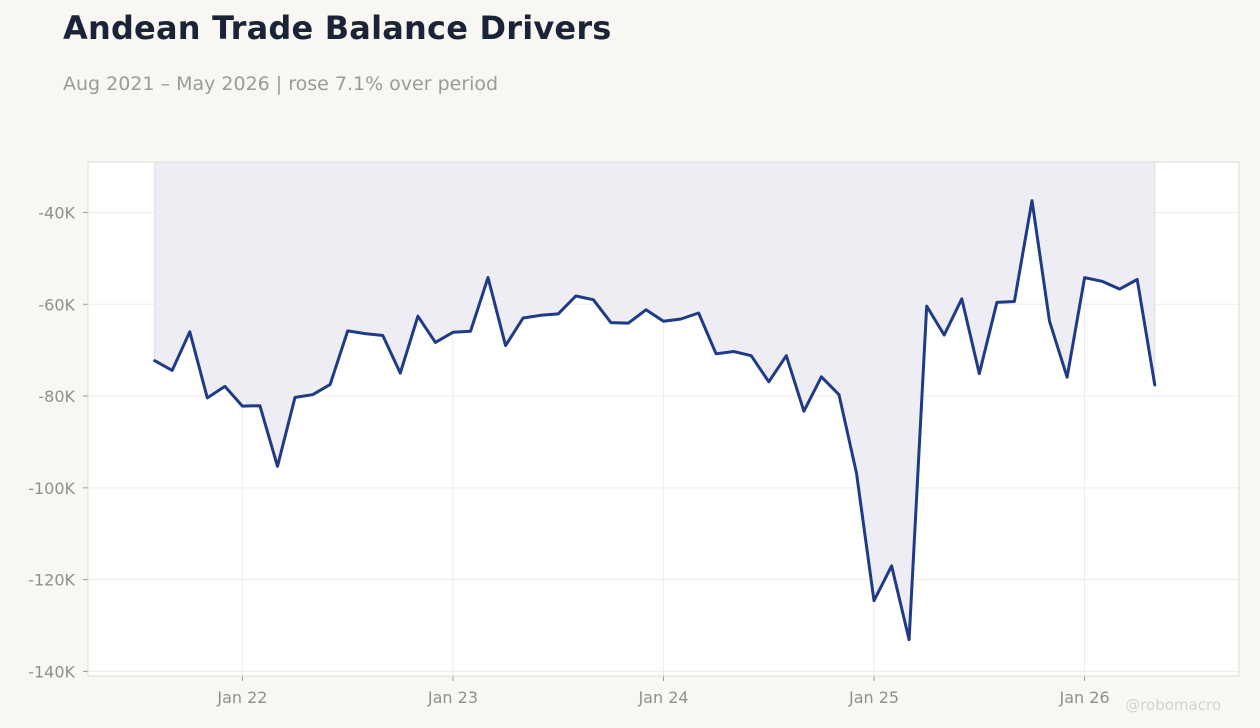 This screenshot has height=728, width=1260. What do you see at coordinates (241, 697) in the screenshot?
I see `x-tick-label: Jan 22` at bounding box center [241, 697].